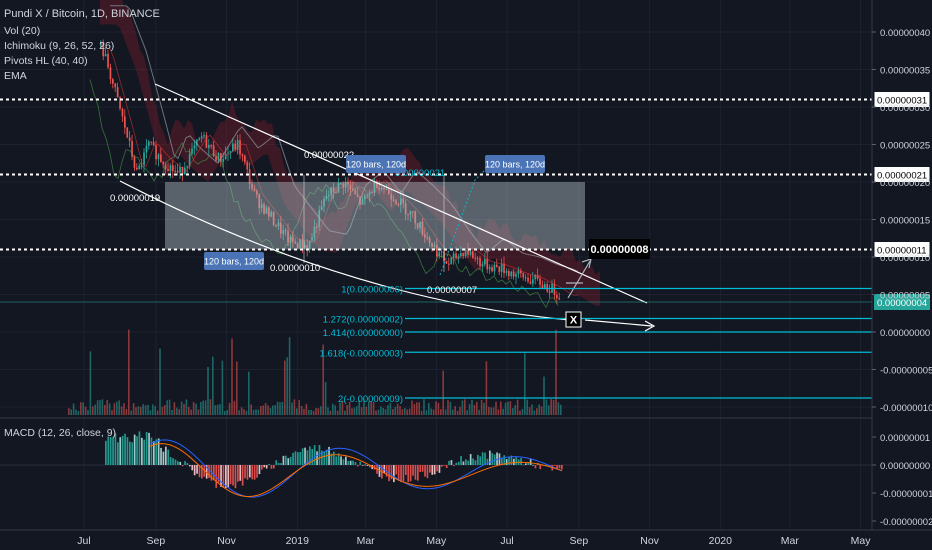 This screenshot has height=550, width=932. Describe the element at coordinates (650, 326) in the screenshot. I see `arrow-head` at that location.